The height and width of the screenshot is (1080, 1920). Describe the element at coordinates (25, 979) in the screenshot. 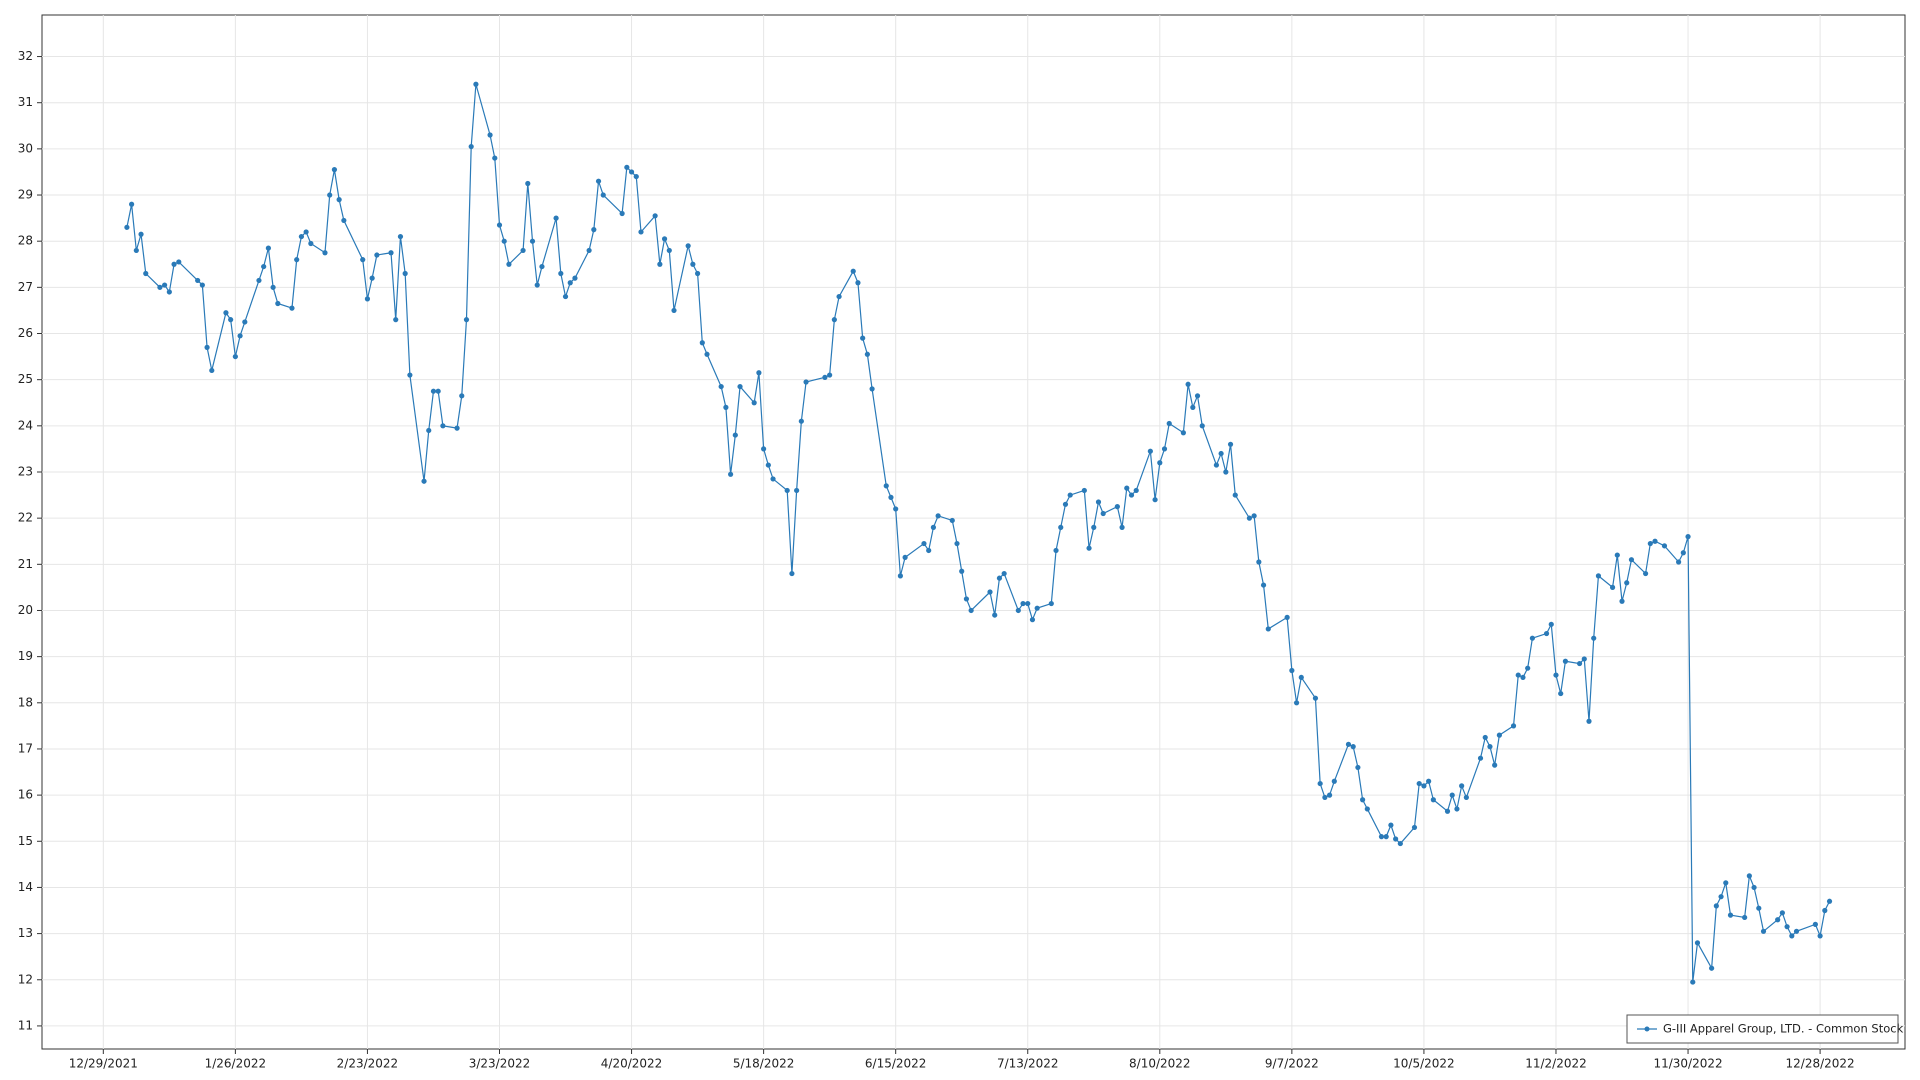

I see `y-tick-label: 12` at that location.